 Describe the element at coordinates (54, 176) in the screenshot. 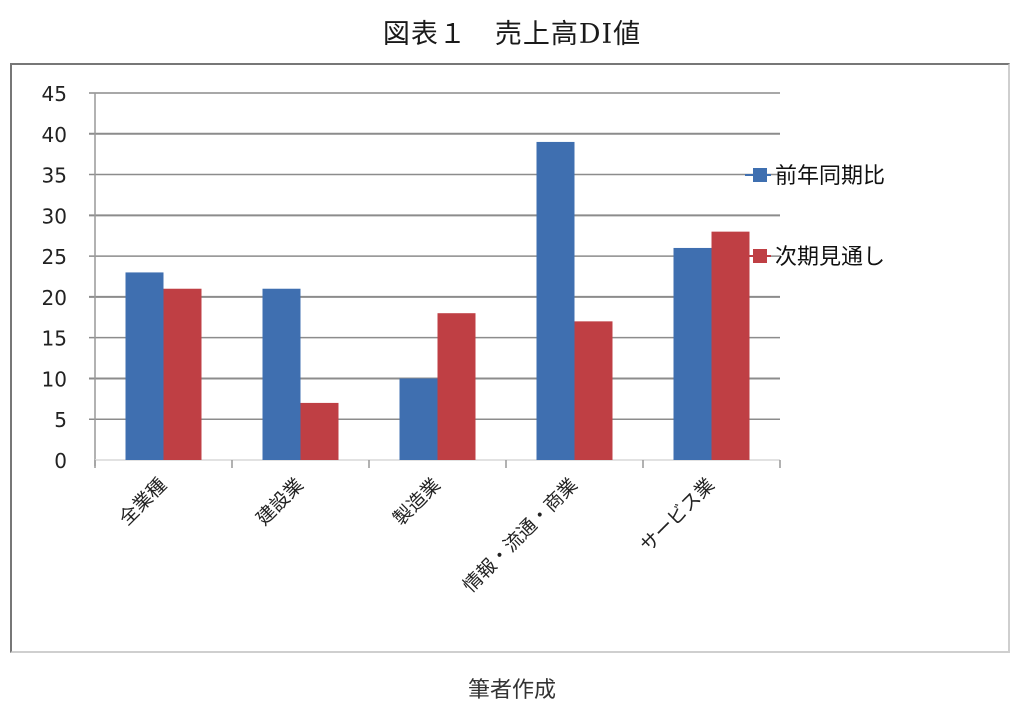

I see `y-tick-label: 35` at that location.